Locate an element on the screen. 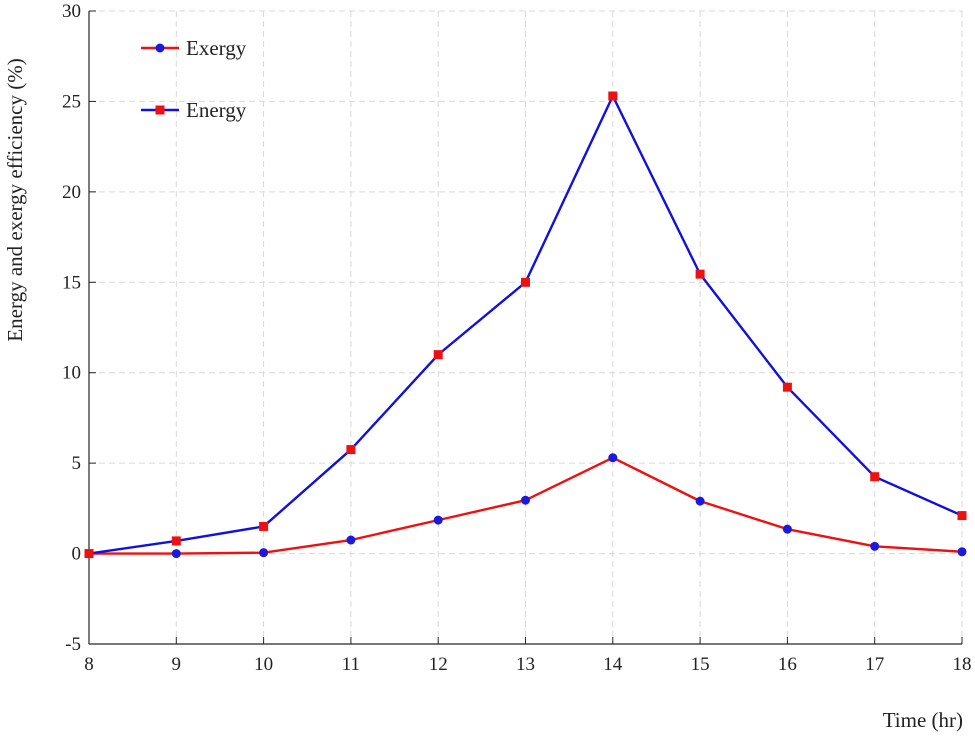 This screenshot has height=742, width=975. legend-item-exergy: Exergy is located at coordinates (194, 48).